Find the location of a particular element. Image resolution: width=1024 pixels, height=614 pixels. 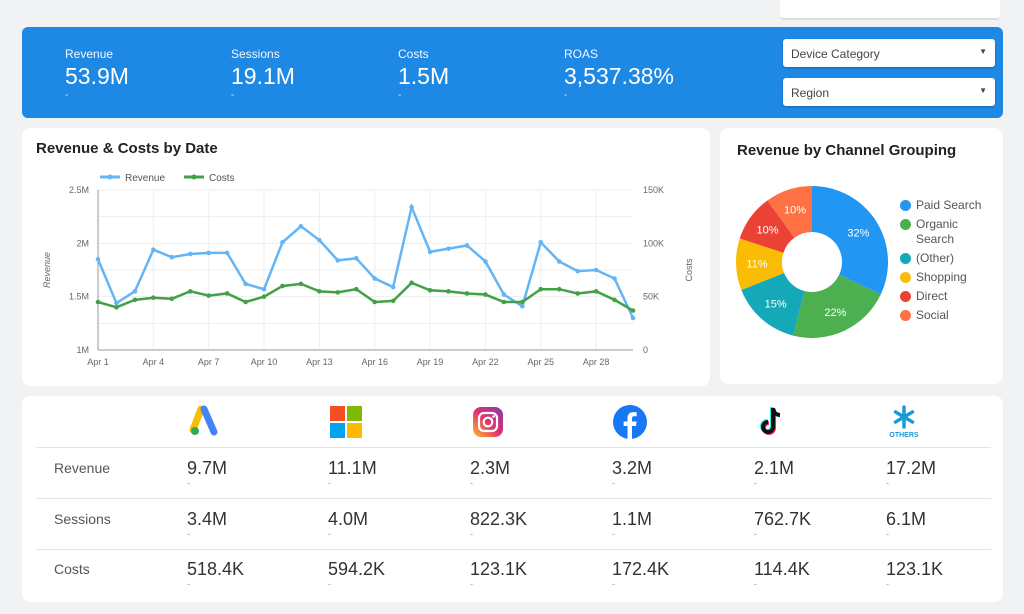

x-tick-label: Apr 25 is located at coordinates (540, 362).